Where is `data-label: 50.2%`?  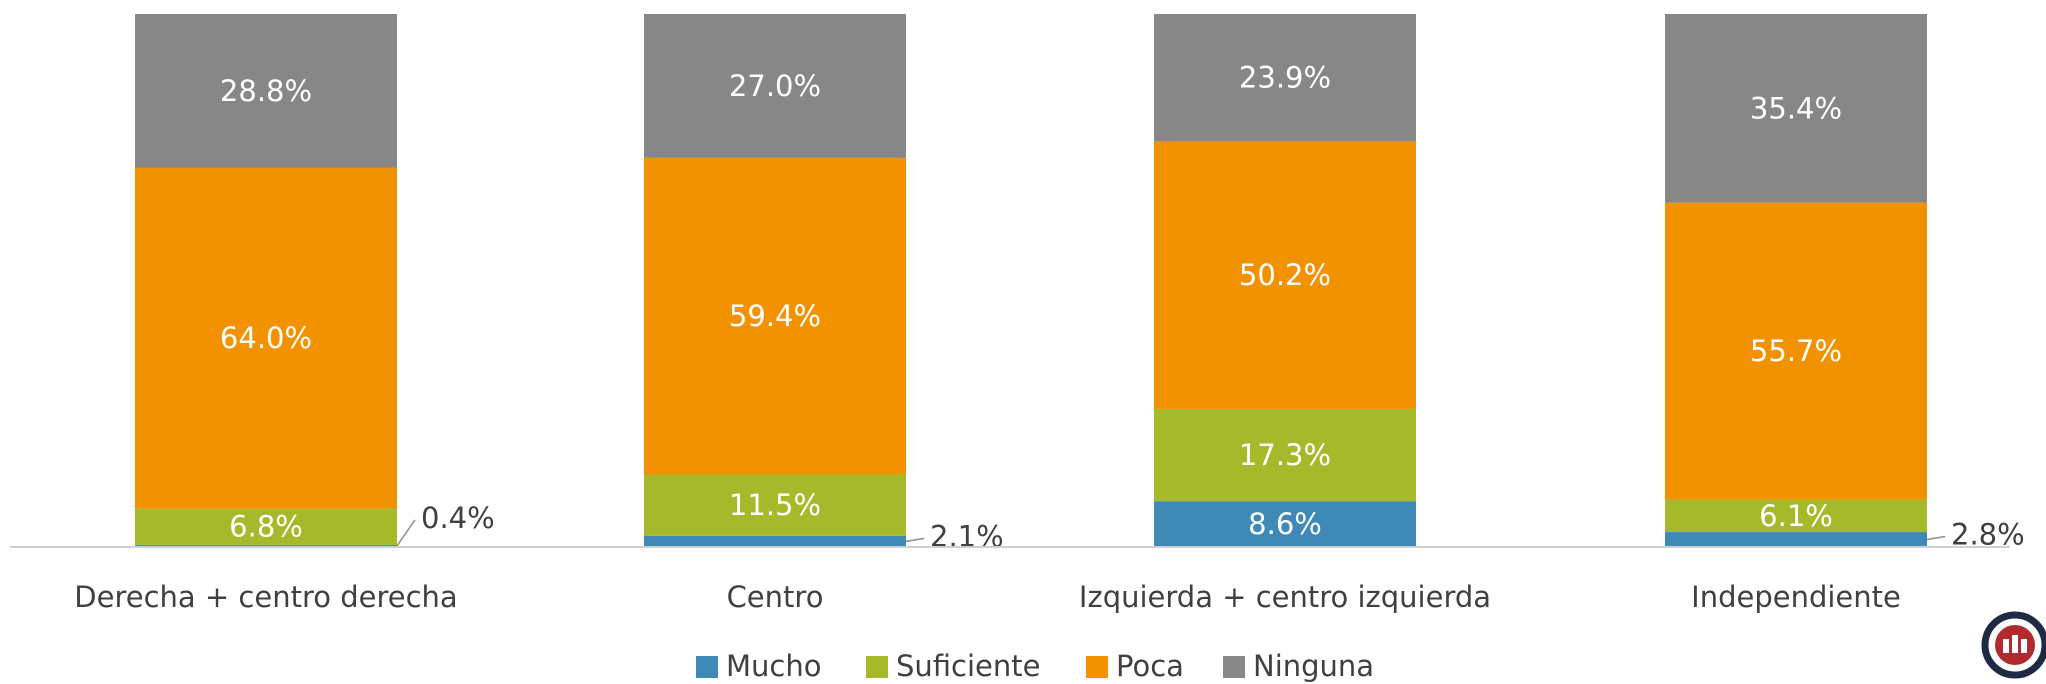 data-label: 50.2% is located at coordinates (1285, 275).